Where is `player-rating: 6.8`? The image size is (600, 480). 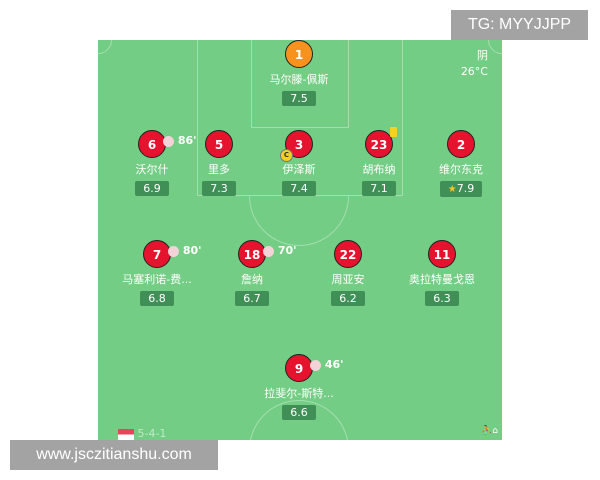
player-rating: 6.8 is located at coordinates (157, 298).